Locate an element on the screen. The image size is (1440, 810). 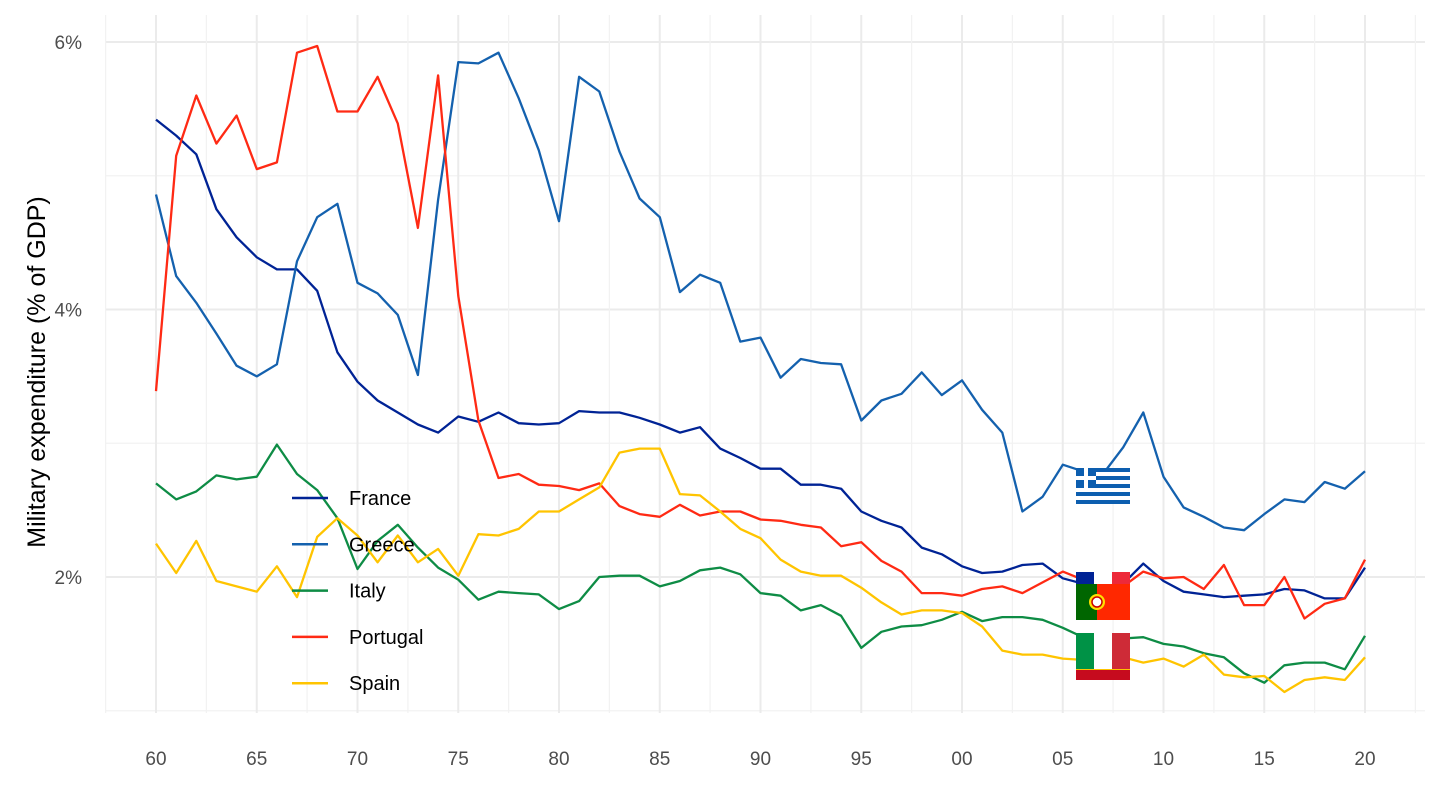
x-tick-label: 85 is located at coordinates (659, 759).